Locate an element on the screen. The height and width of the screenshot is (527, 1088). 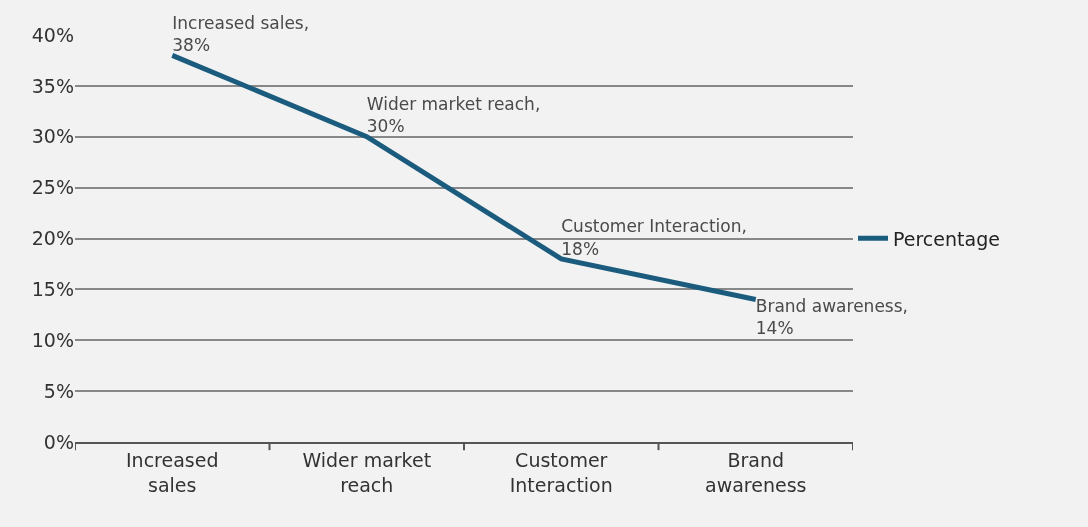
y-tick-label: 25% is located at coordinates (52, 187).